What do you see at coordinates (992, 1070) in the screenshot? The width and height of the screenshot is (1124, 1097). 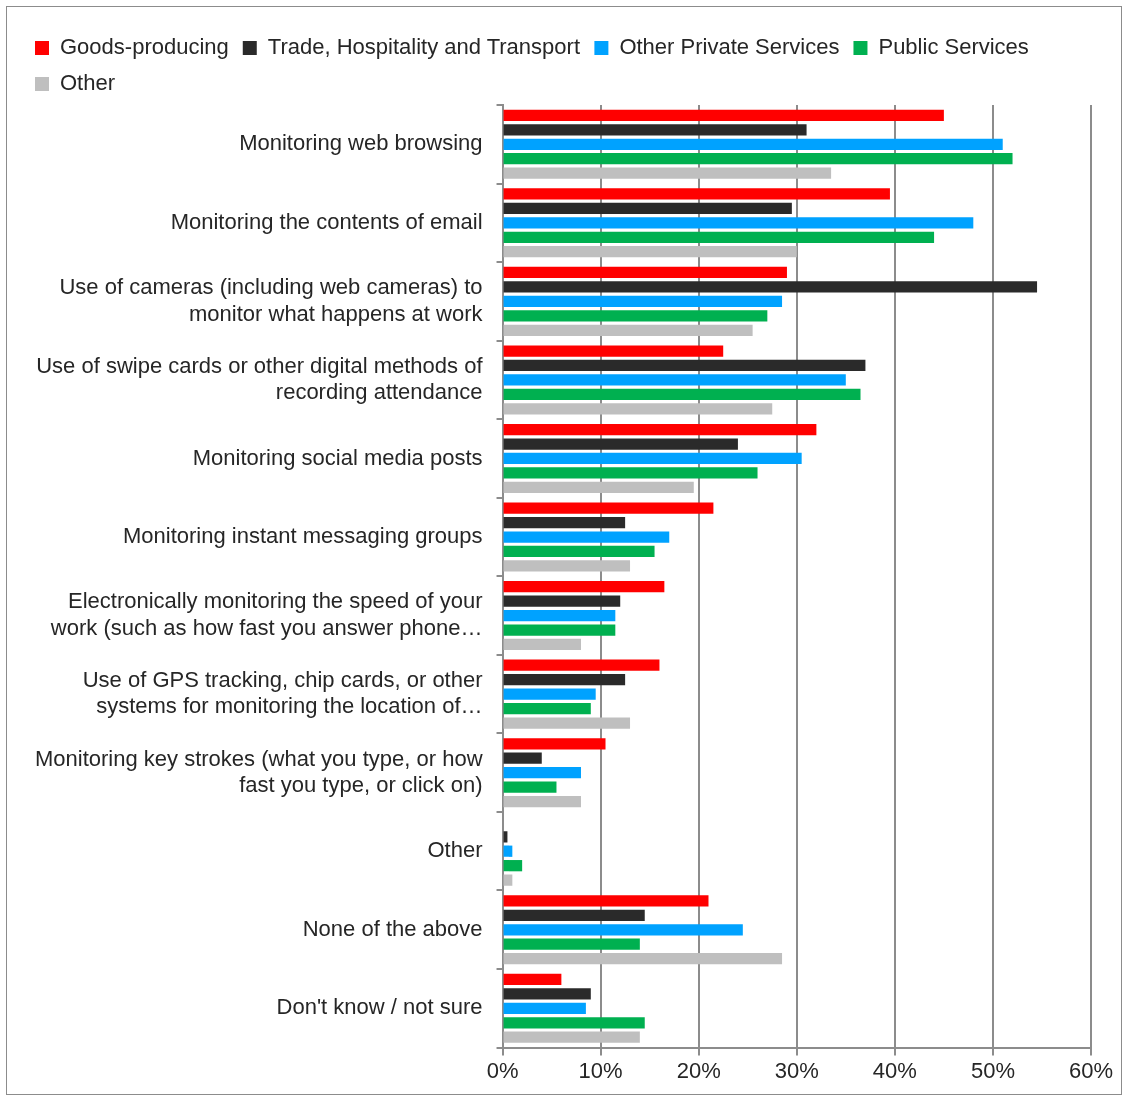 I see `x-tick-label: 50%` at bounding box center [992, 1070].